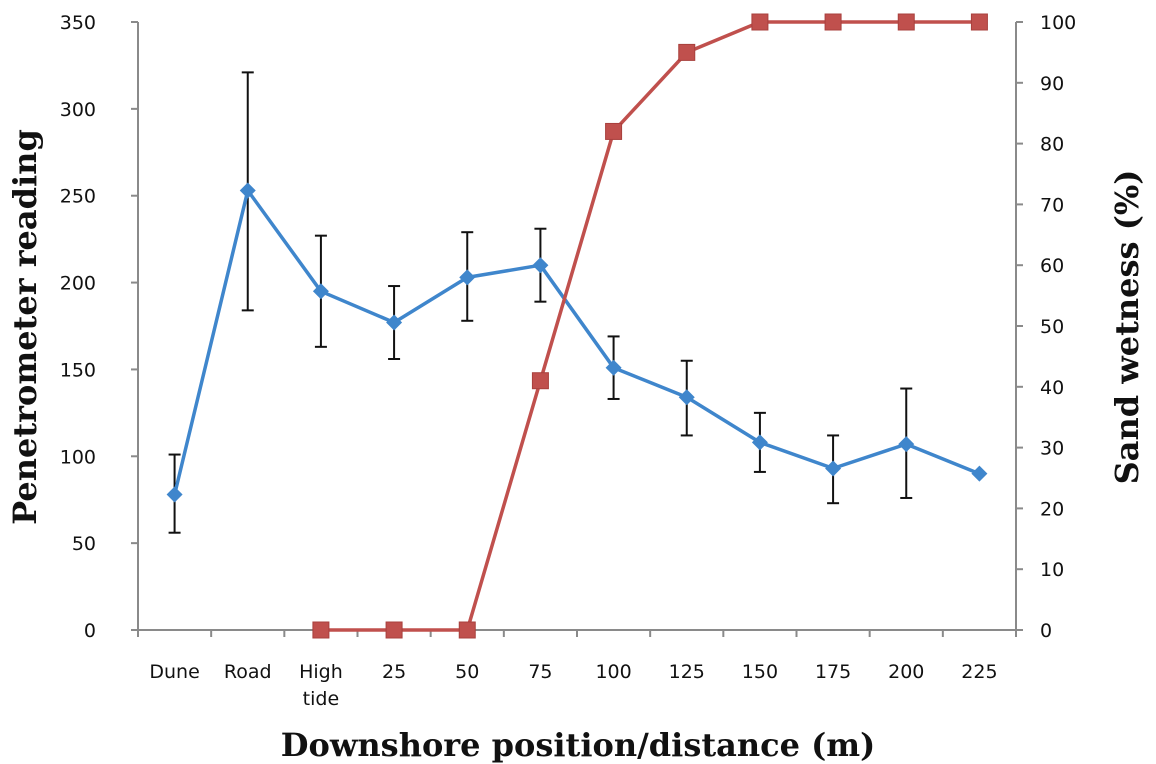 This screenshot has height=764, width=1156. What do you see at coordinates (321, 685) in the screenshot?
I see `x-tick-label: High tide` at bounding box center [321, 685].